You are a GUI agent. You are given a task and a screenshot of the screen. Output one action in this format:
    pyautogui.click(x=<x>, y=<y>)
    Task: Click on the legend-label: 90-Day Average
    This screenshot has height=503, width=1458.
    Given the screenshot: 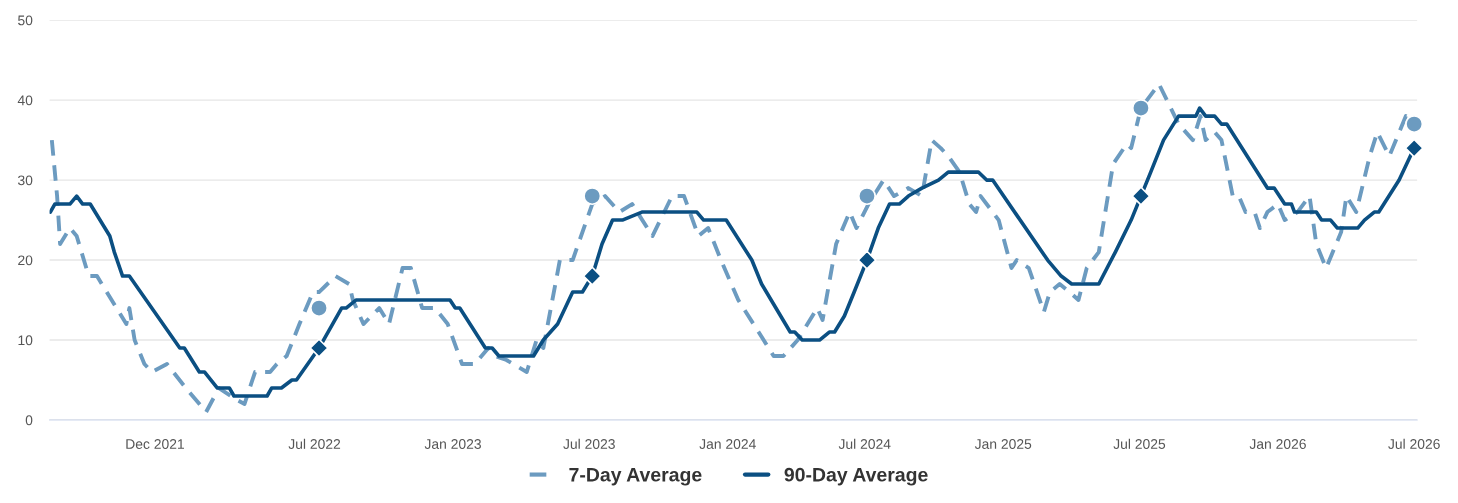 What is the action you would take?
    pyautogui.click(x=856, y=476)
    